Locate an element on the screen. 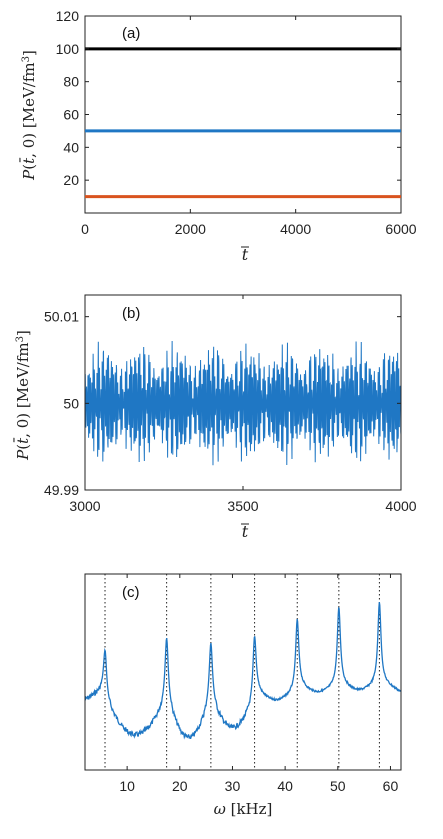  panel-c-xtick-label: 10 is located at coordinates (127, 786).